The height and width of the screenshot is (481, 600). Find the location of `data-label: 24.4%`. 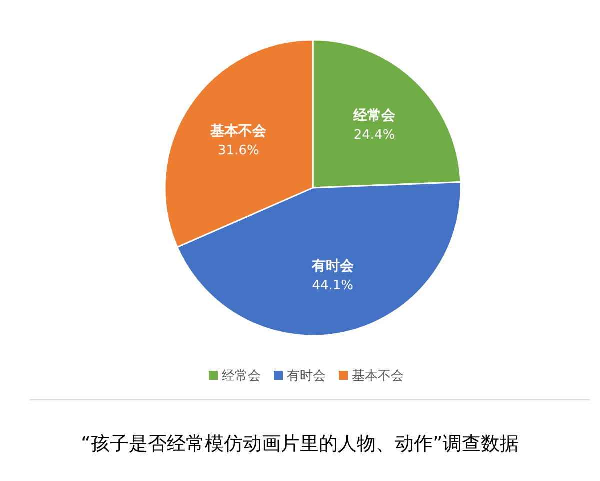

data-label: 24.4% is located at coordinates (375, 135).